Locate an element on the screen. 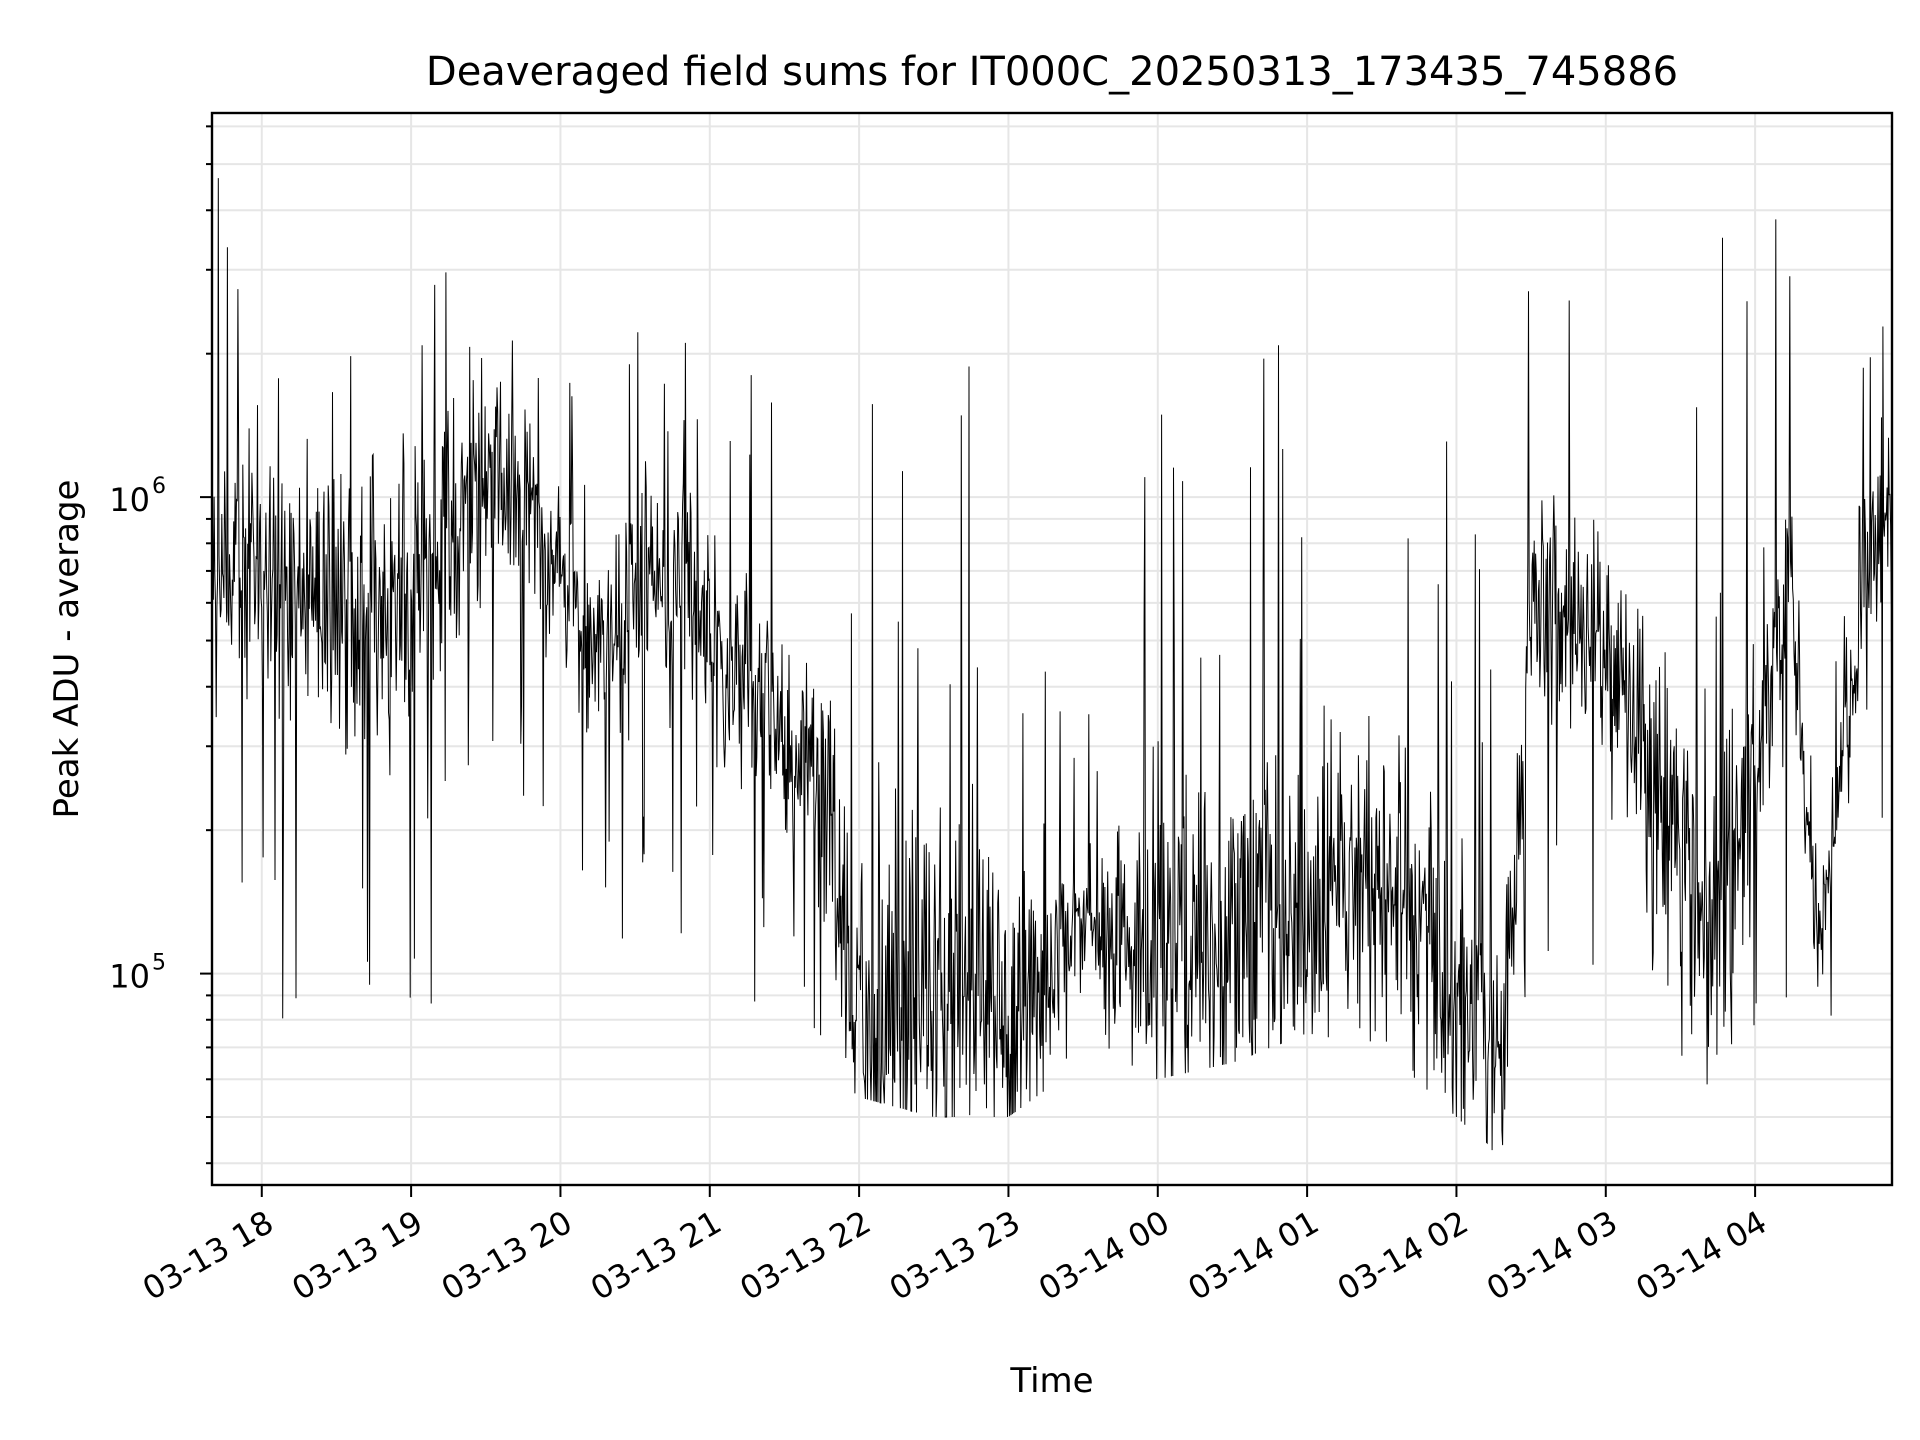 This screenshot has height=1440, width=1920. y-axis-label: Peak ADU - average is located at coordinates (67, 649).